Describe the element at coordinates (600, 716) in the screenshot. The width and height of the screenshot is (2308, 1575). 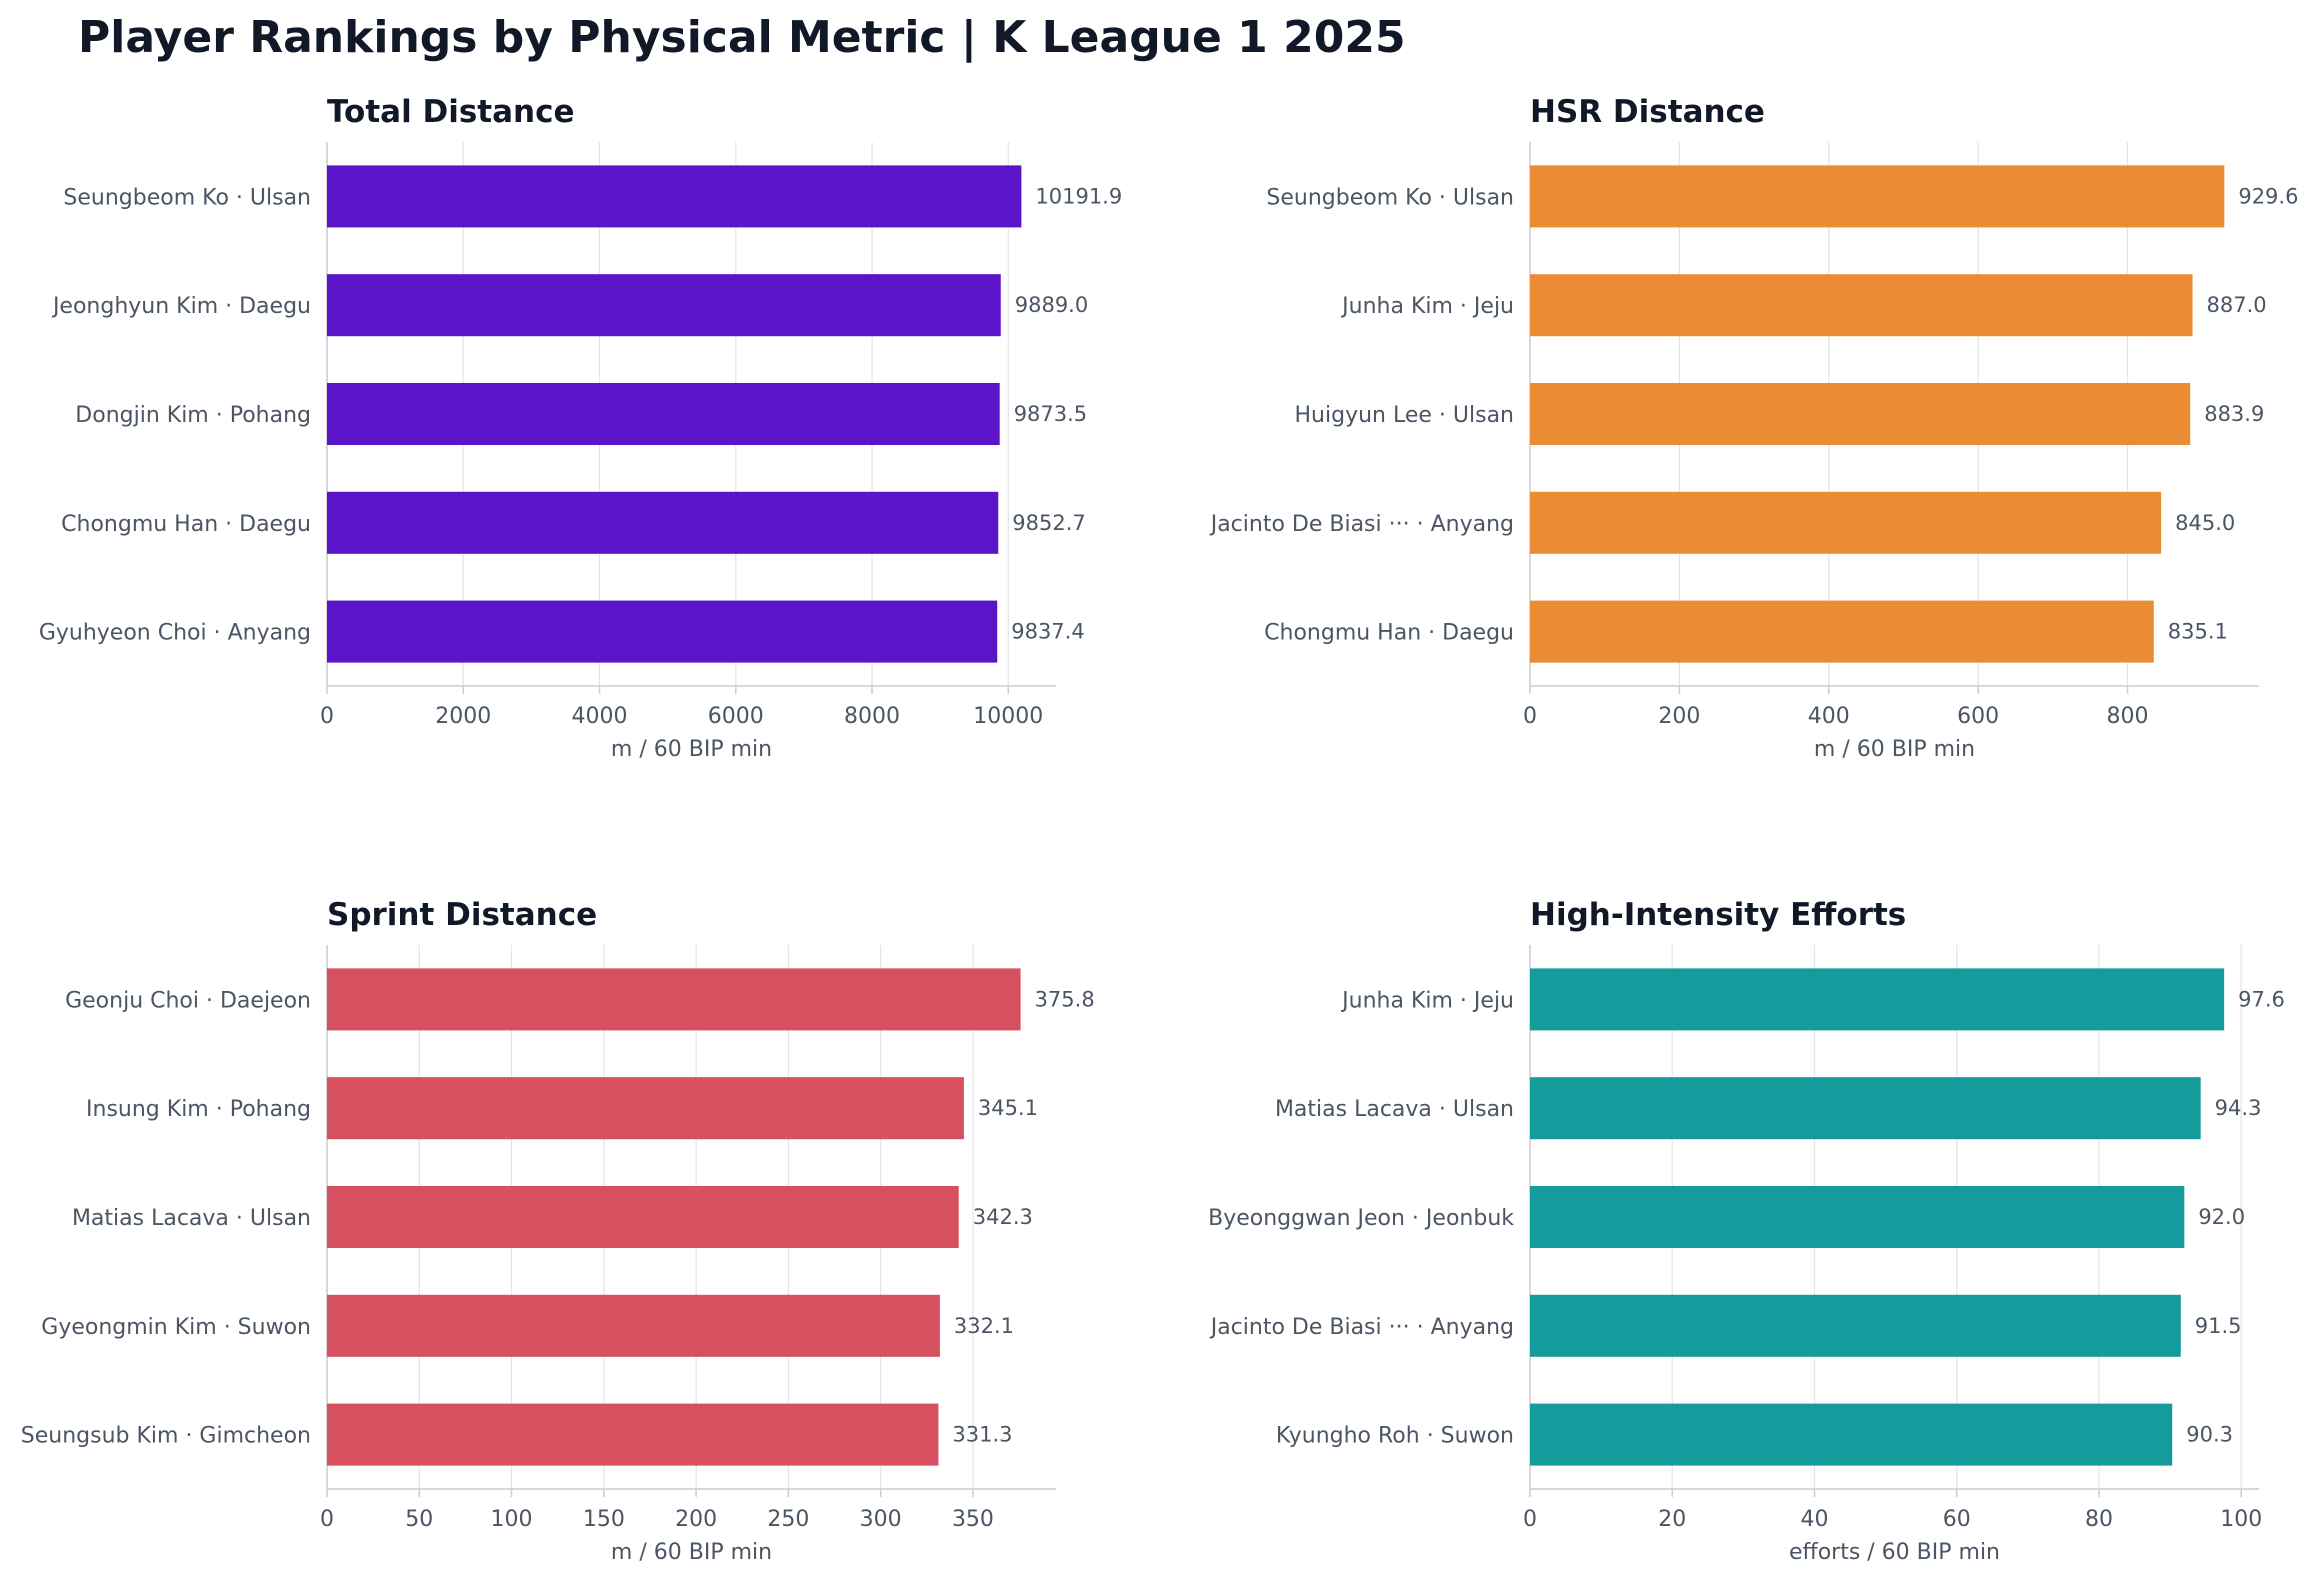
I see `x-tick-label: 4000` at that location.